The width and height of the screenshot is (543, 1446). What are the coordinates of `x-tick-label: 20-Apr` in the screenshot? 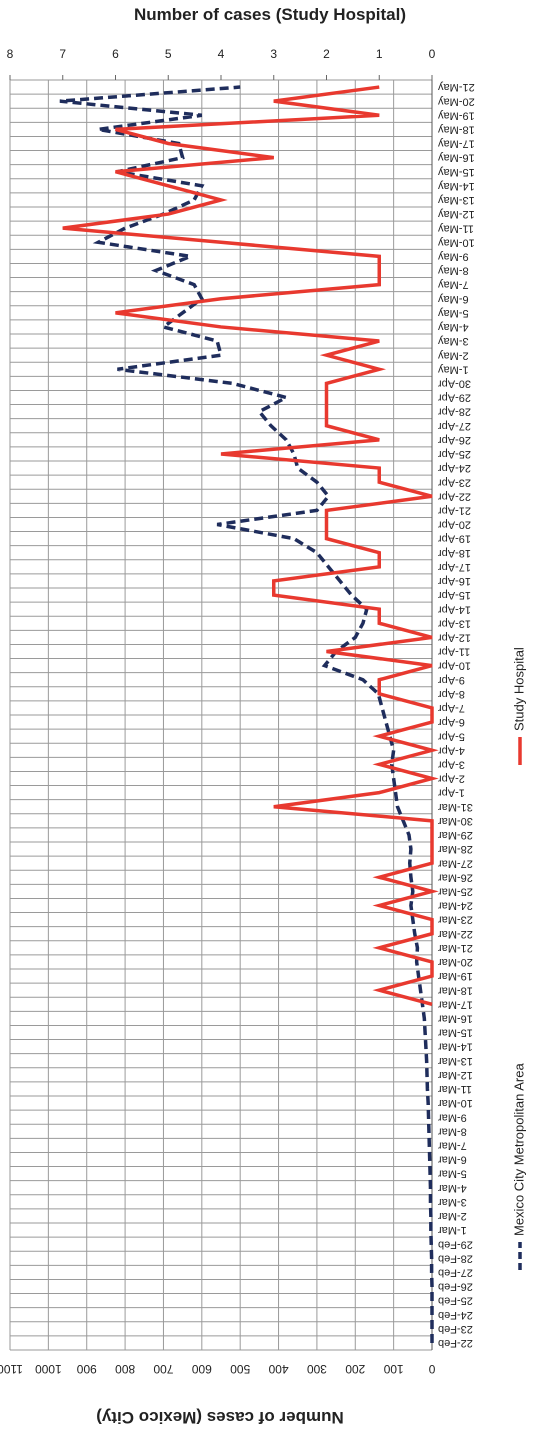 It's located at (454, 525).